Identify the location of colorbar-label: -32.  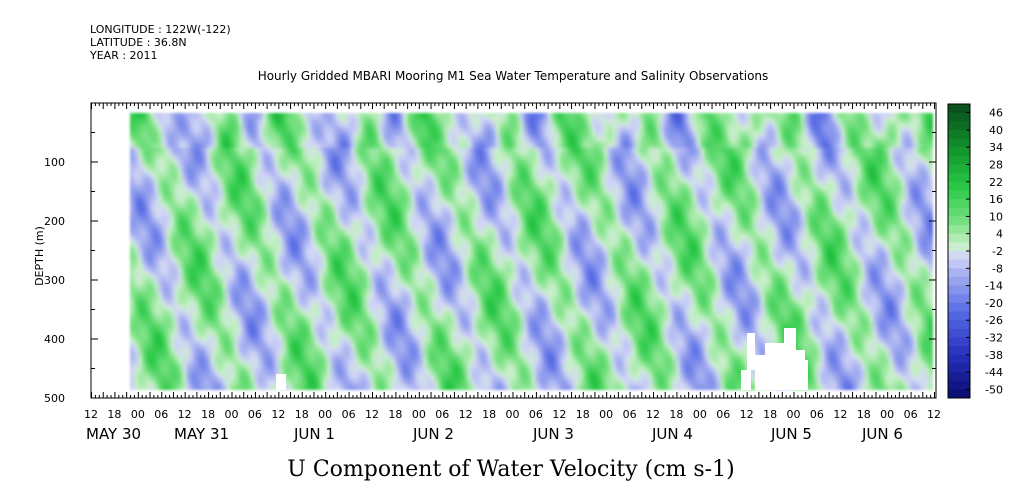
(994, 337).